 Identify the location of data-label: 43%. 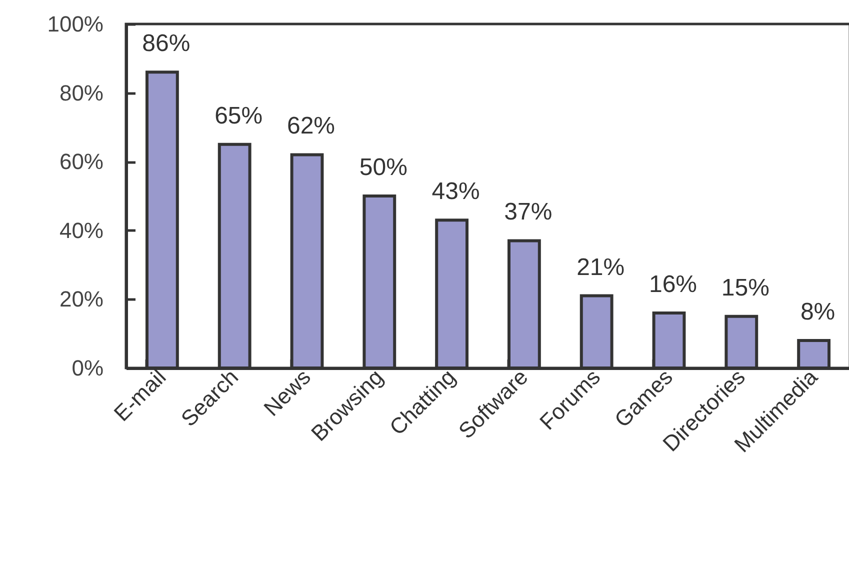
(456, 192).